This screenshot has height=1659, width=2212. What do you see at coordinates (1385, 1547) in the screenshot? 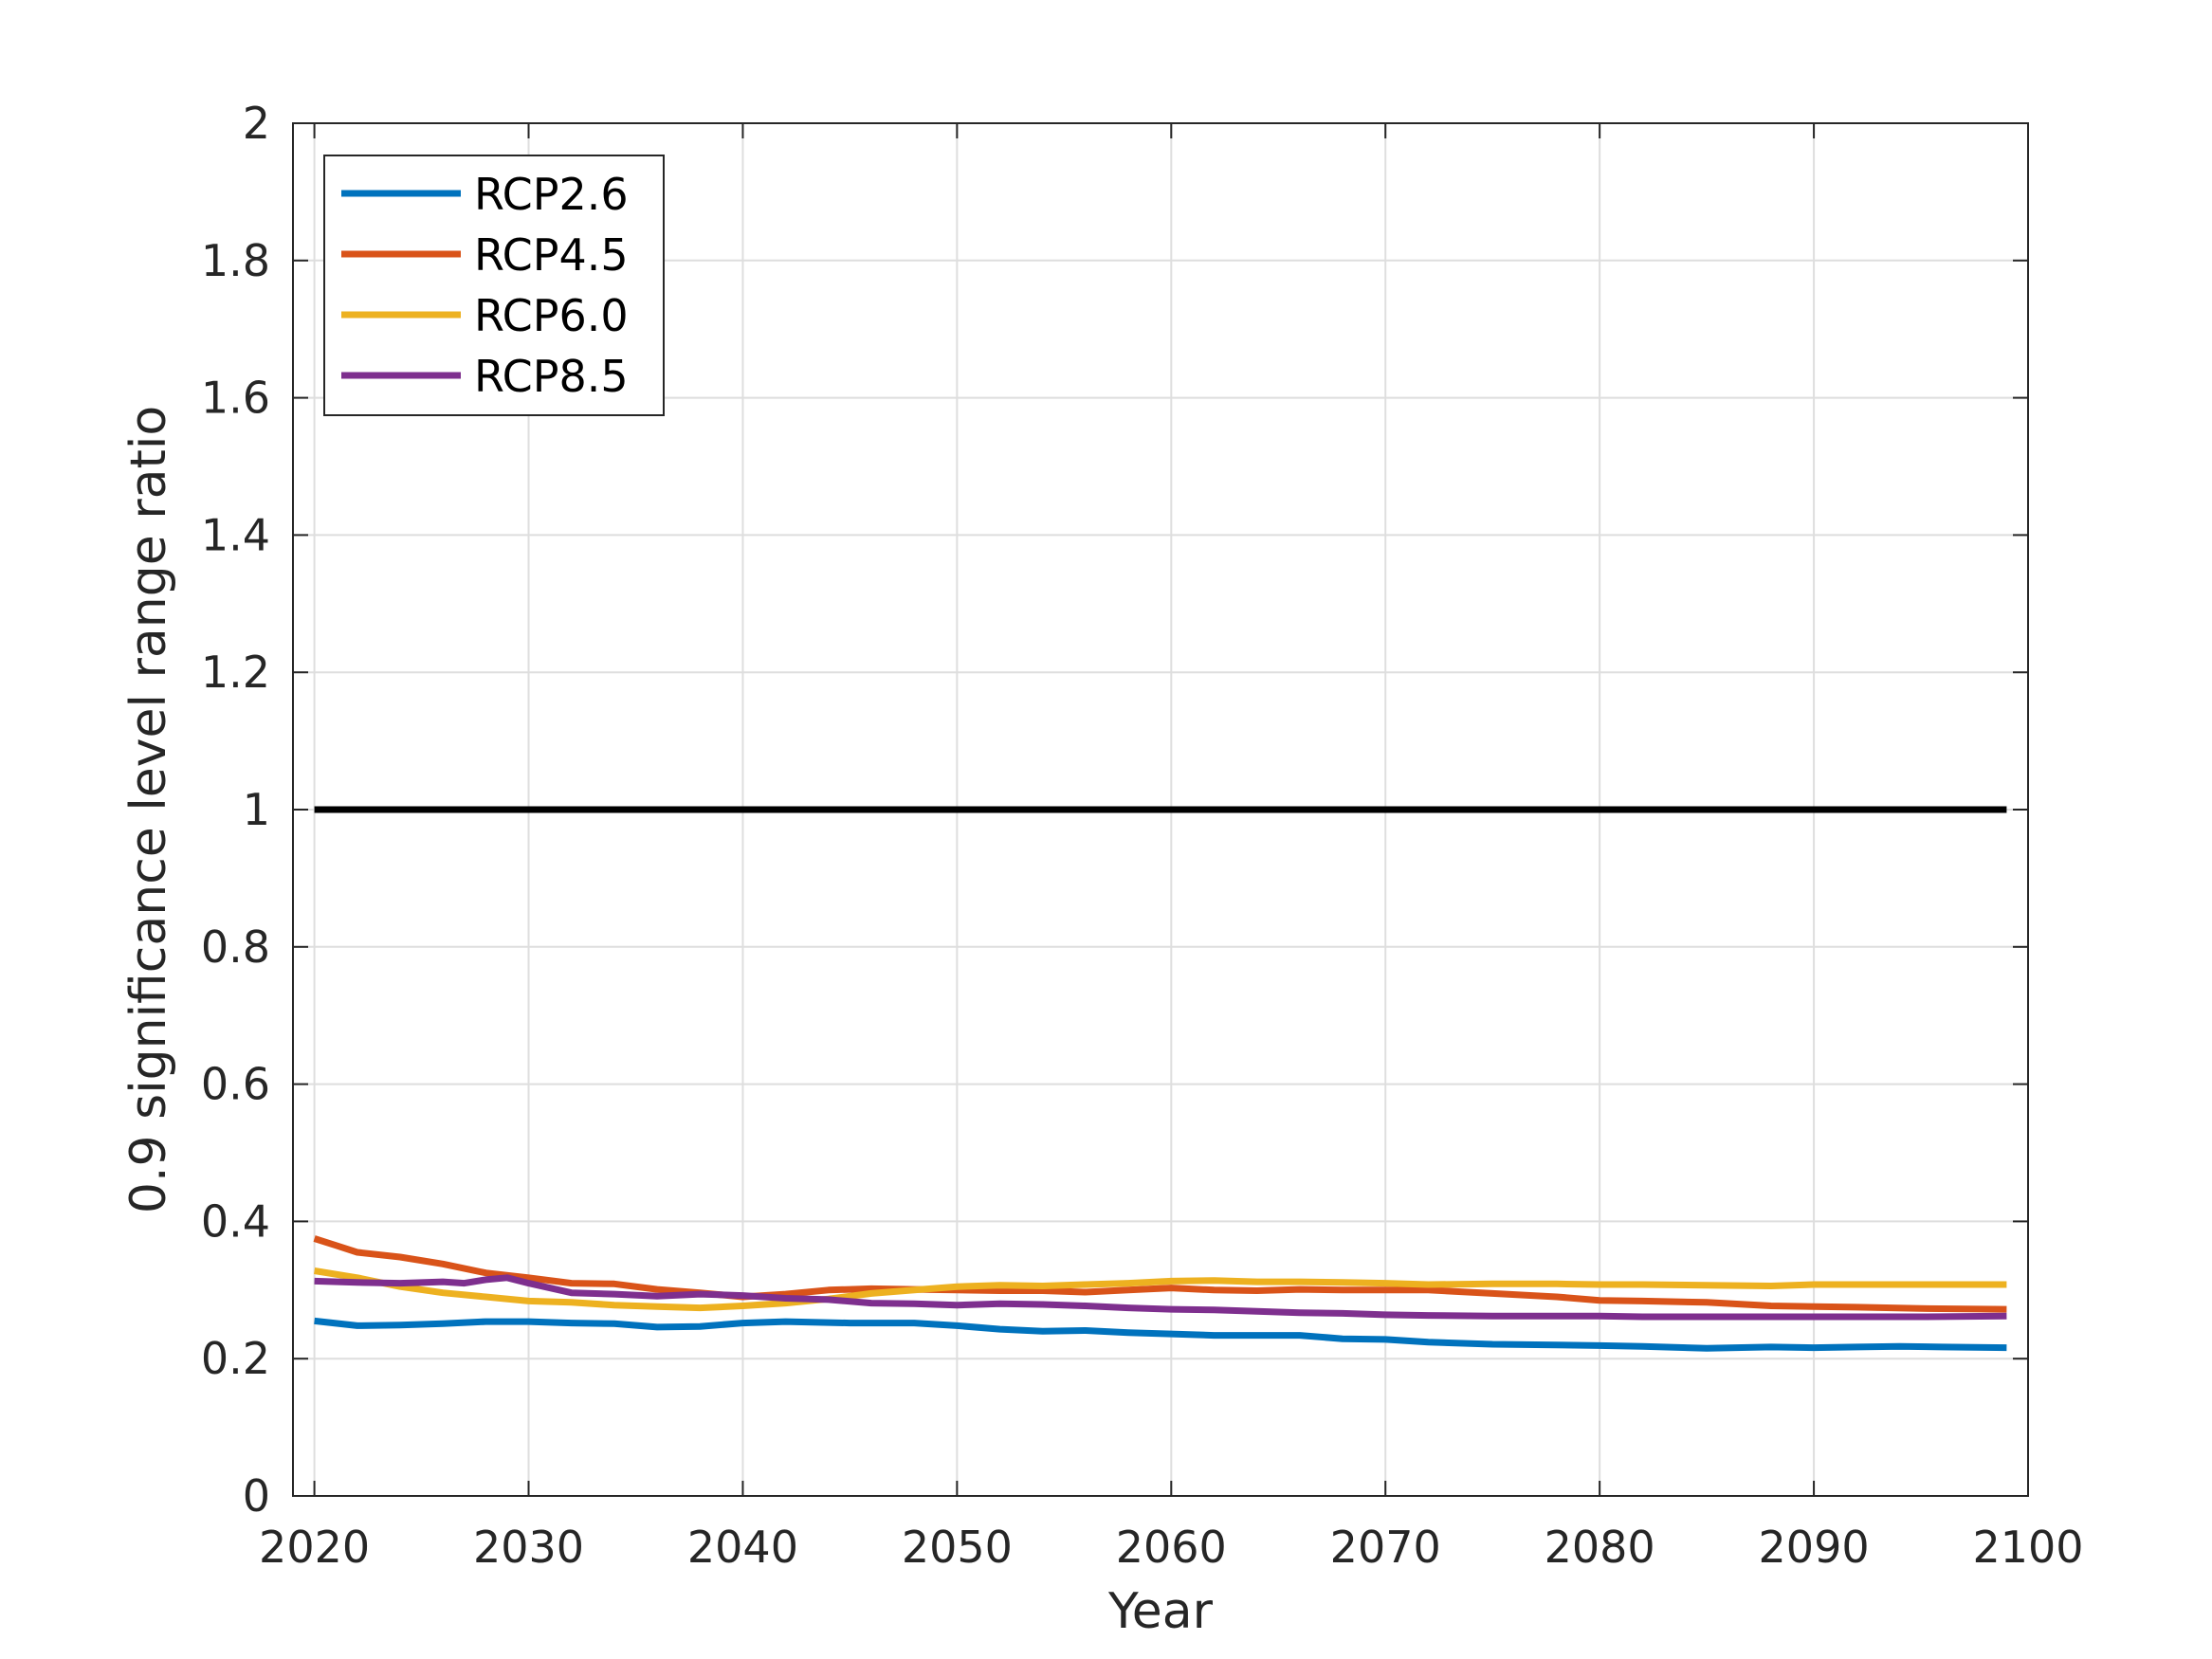
I see `x-tick-label: 2070` at bounding box center [1385, 1547].